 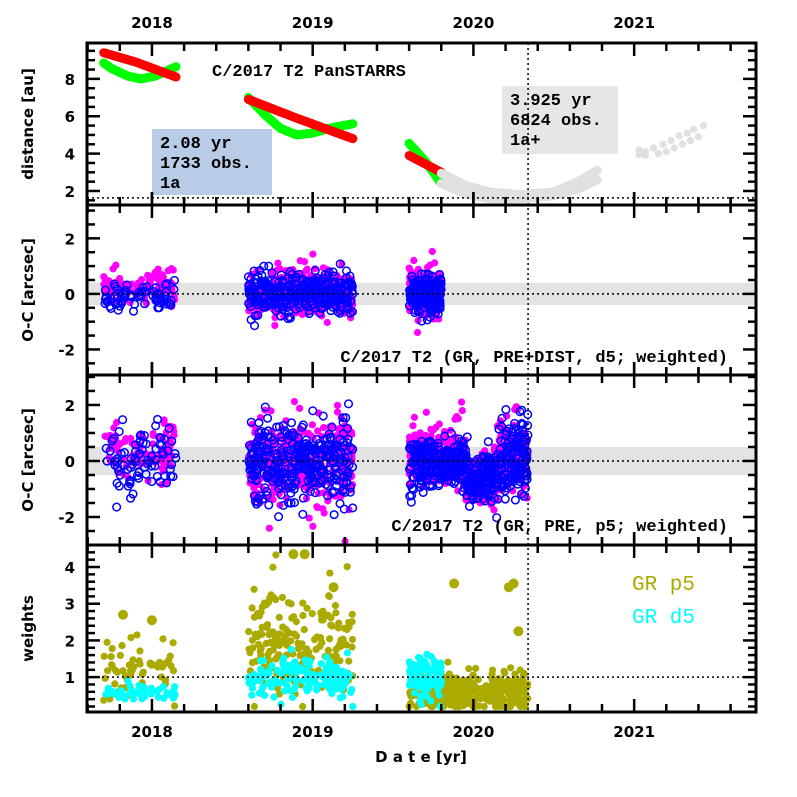 What do you see at coordinates (556, 121) in the screenshot?
I see `annotation-text: 6824 obs.` at bounding box center [556, 121].